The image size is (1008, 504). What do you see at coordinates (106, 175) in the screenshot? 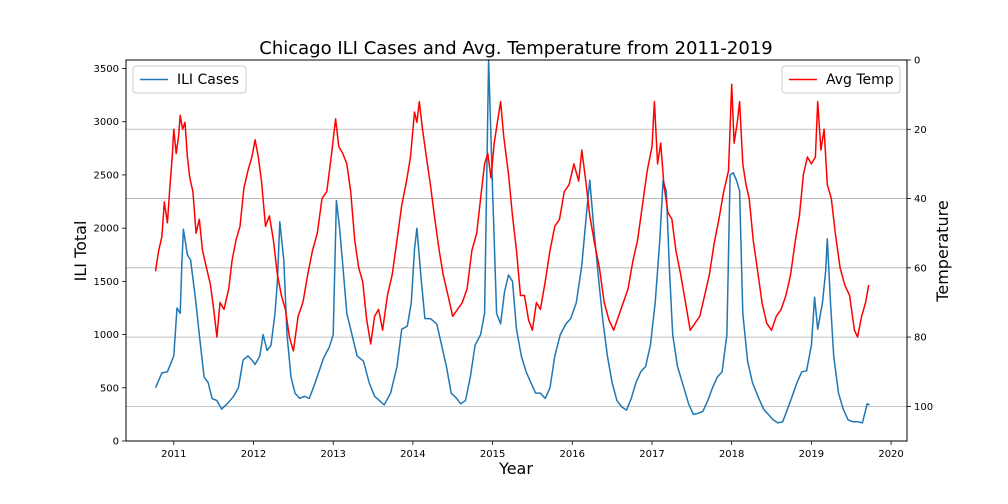
I see `y-tick-label-5: 2500` at bounding box center [106, 175].